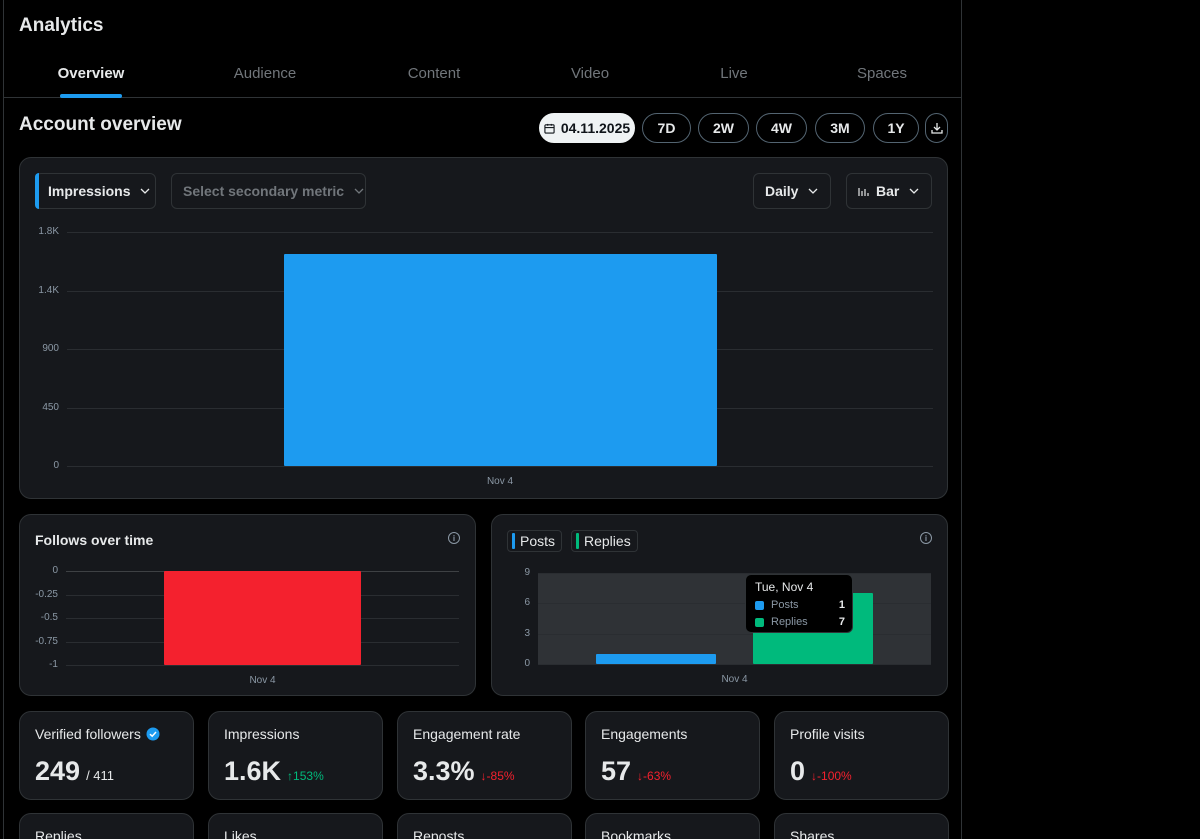  What do you see at coordinates (262, 734) in the screenshot?
I see `stat-label: Impressions` at bounding box center [262, 734].